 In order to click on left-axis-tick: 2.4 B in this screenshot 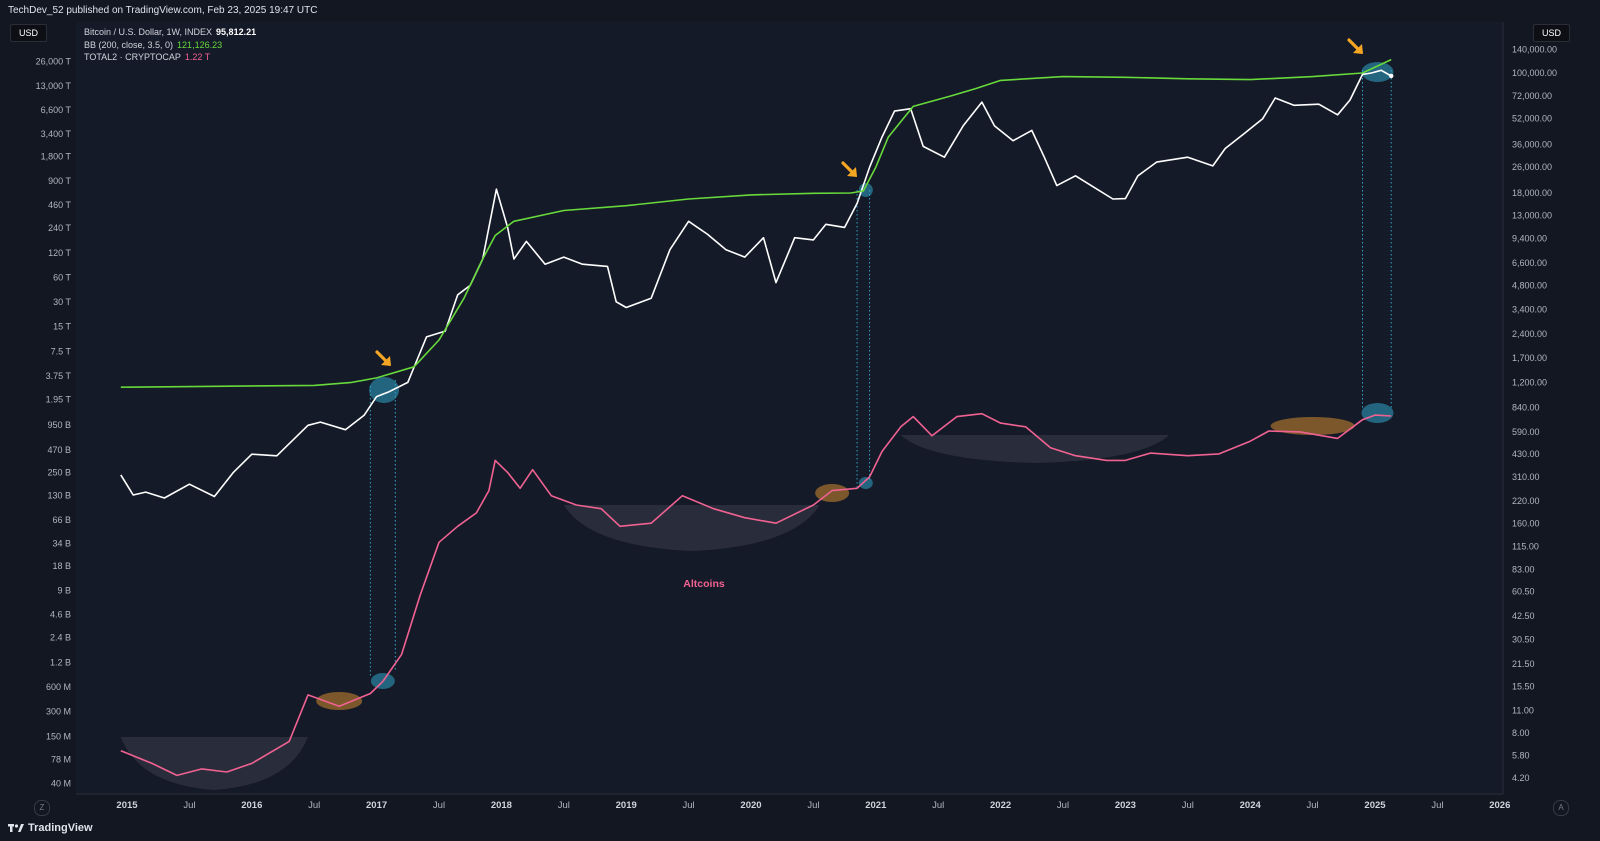, I will do `click(60, 638)`.